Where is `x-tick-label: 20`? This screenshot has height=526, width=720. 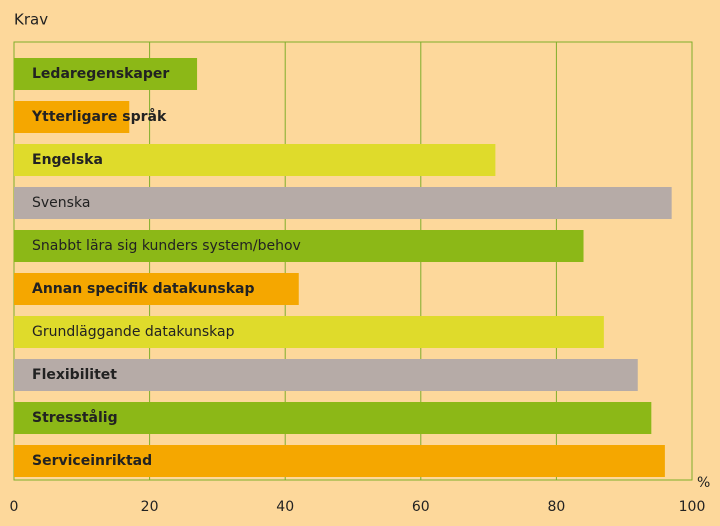
x-tick-label: 20 is located at coordinates (150, 507).